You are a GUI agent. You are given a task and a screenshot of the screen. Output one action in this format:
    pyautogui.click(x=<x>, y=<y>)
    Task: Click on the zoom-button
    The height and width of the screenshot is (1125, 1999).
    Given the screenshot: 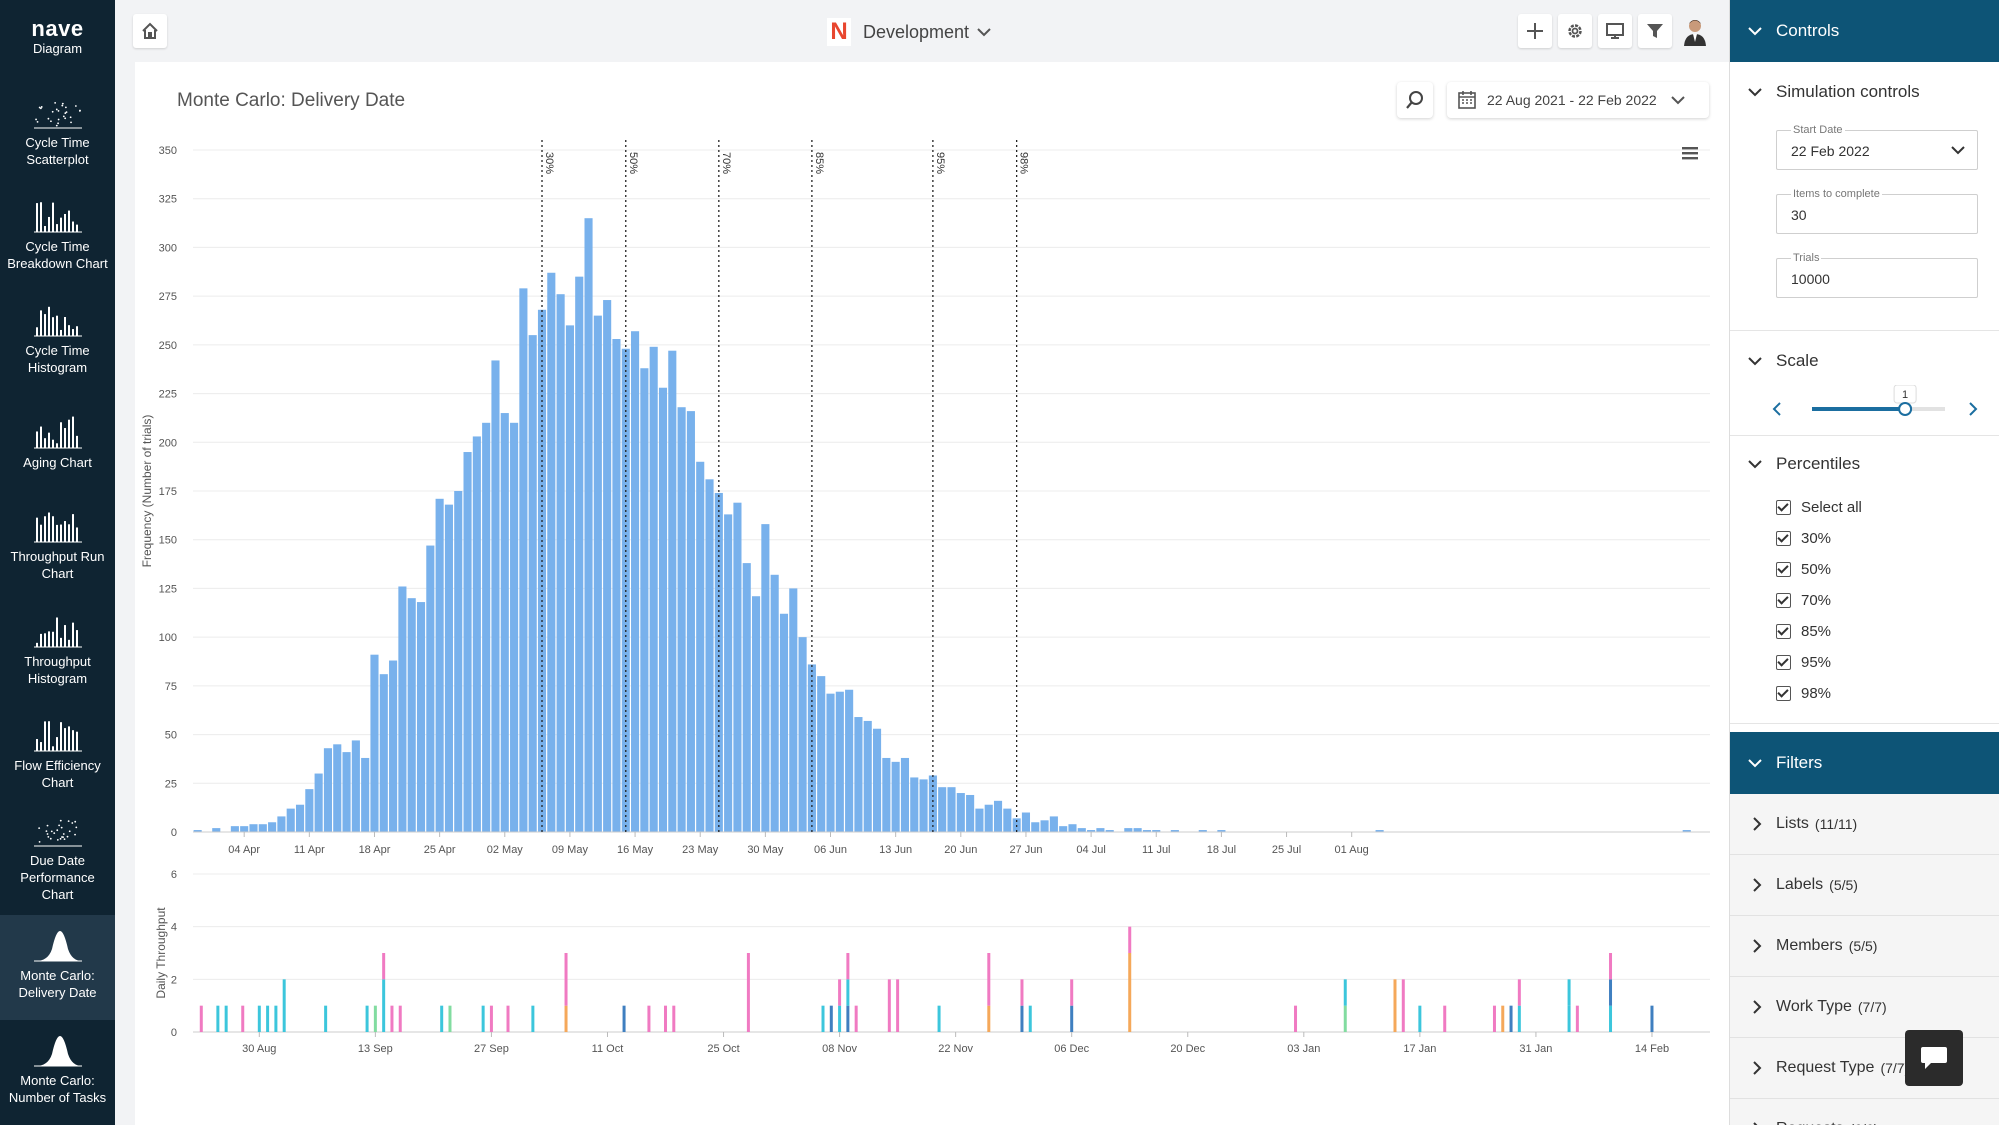 What is the action you would take?
    pyautogui.click(x=1415, y=100)
    